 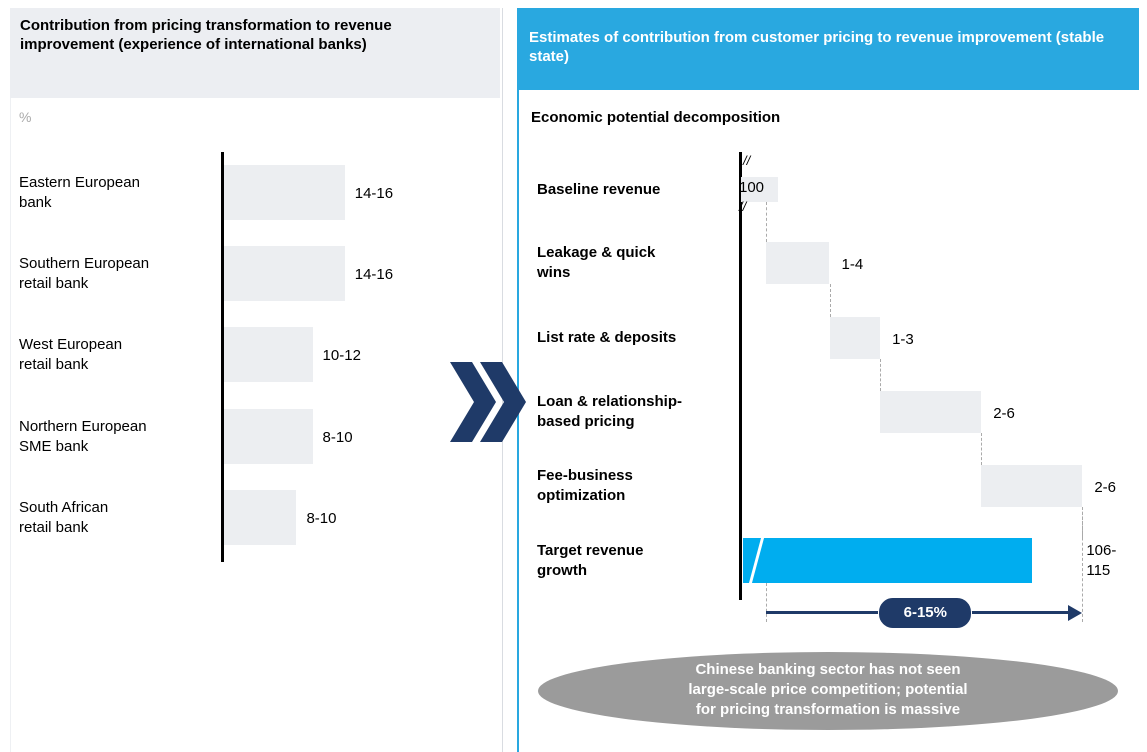 What do you see at coordinates (71, 354) in the screenshot?
I see `category-label: West European retail bank` at bounding box center [71, 354].